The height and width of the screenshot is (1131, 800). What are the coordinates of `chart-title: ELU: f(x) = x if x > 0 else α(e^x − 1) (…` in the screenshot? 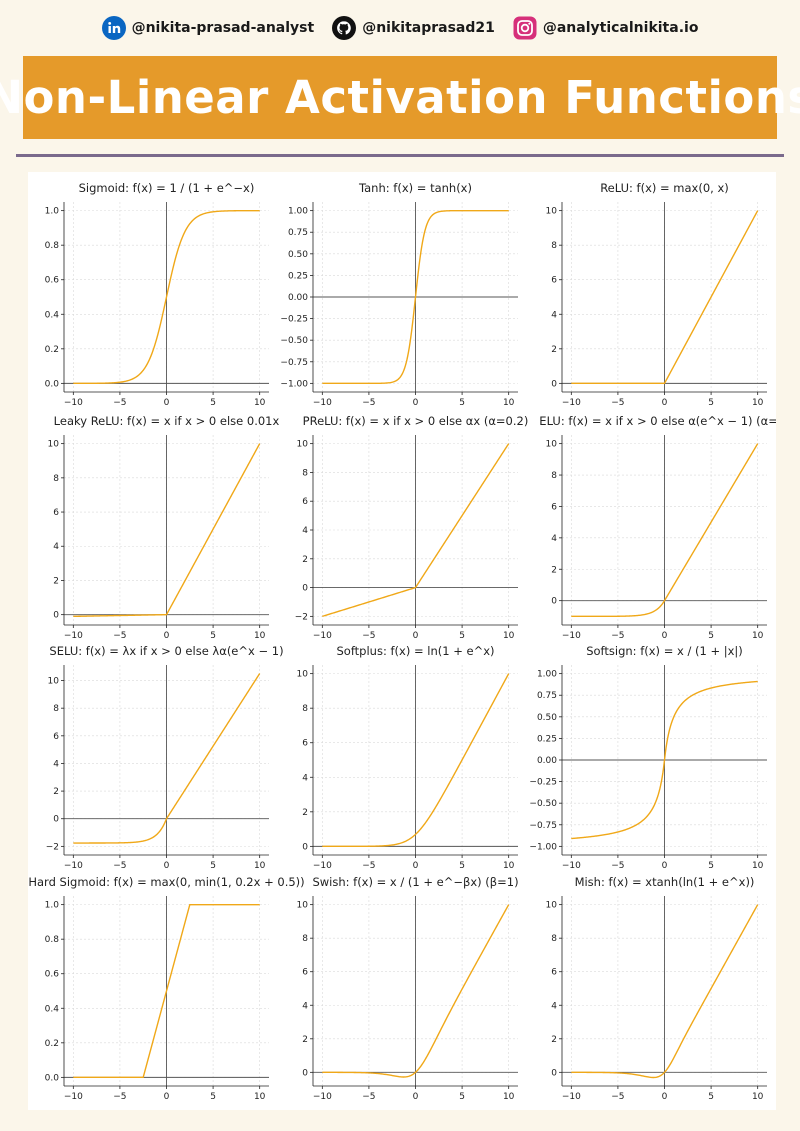 It's located at (657, 421).